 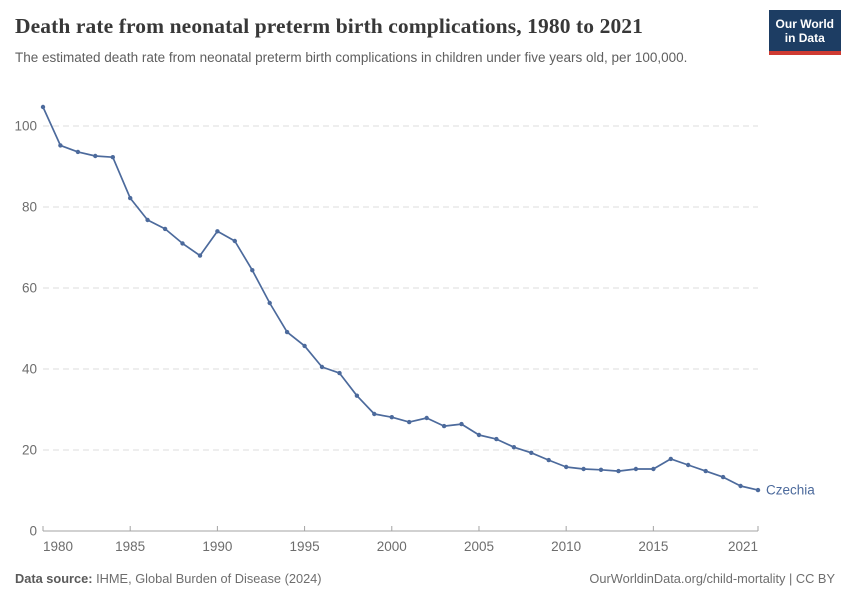 What do you see at coordinates (58, 546) in the screenshot?
I see `x-tick-label-1980: 1980` at bounding box center [58, 546].